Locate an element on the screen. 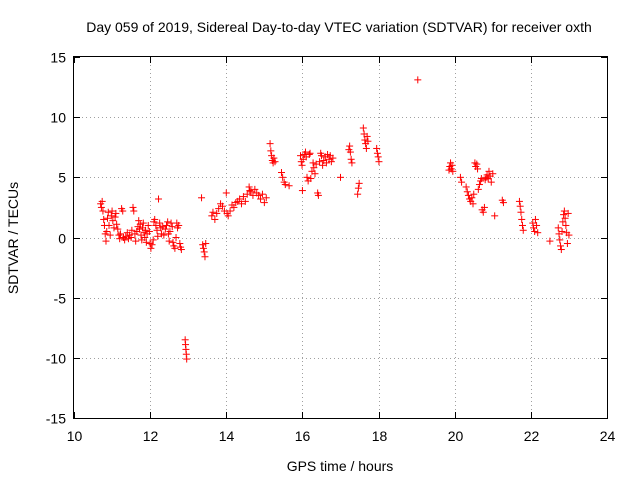  y-tick-label: 10 is located at coordinates (58, 118).